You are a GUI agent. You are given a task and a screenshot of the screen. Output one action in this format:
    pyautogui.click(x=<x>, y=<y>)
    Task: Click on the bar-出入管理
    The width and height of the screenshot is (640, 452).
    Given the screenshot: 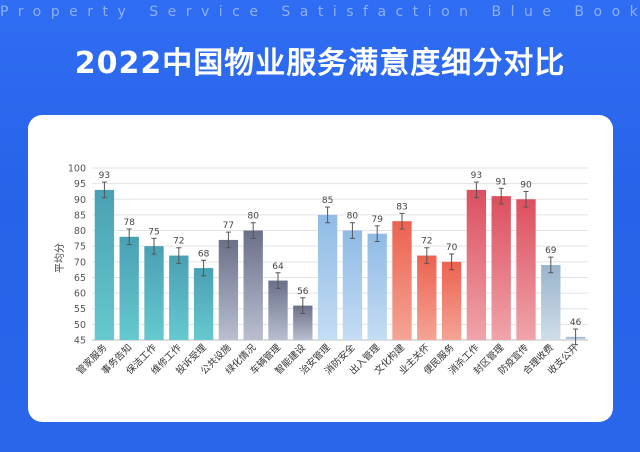 What is the action you would take?
    pyautogui.click(x=377, y=286)
    